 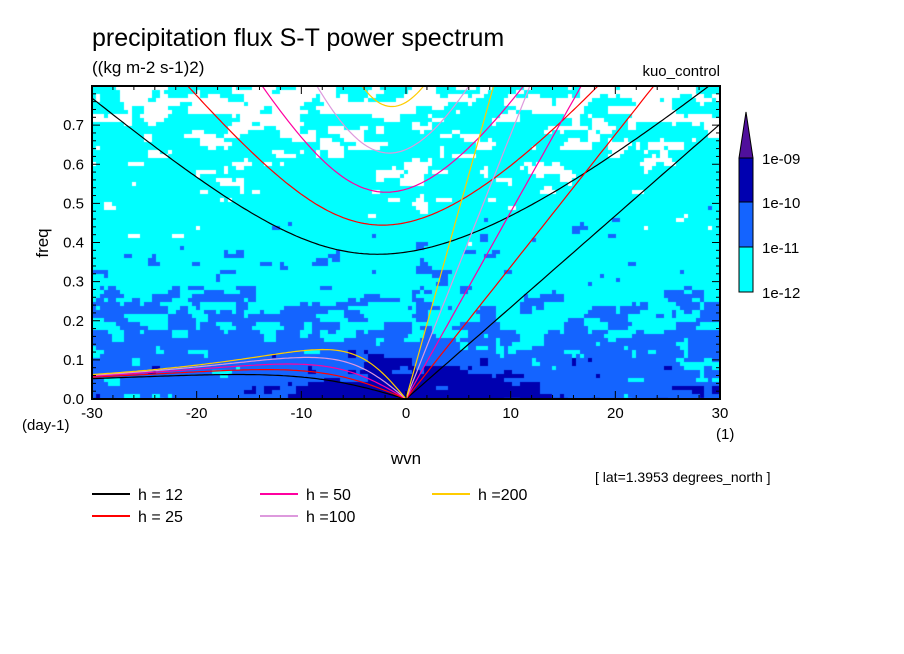 I want to click on x-tick-label: 20, so click(x=615, y=413).